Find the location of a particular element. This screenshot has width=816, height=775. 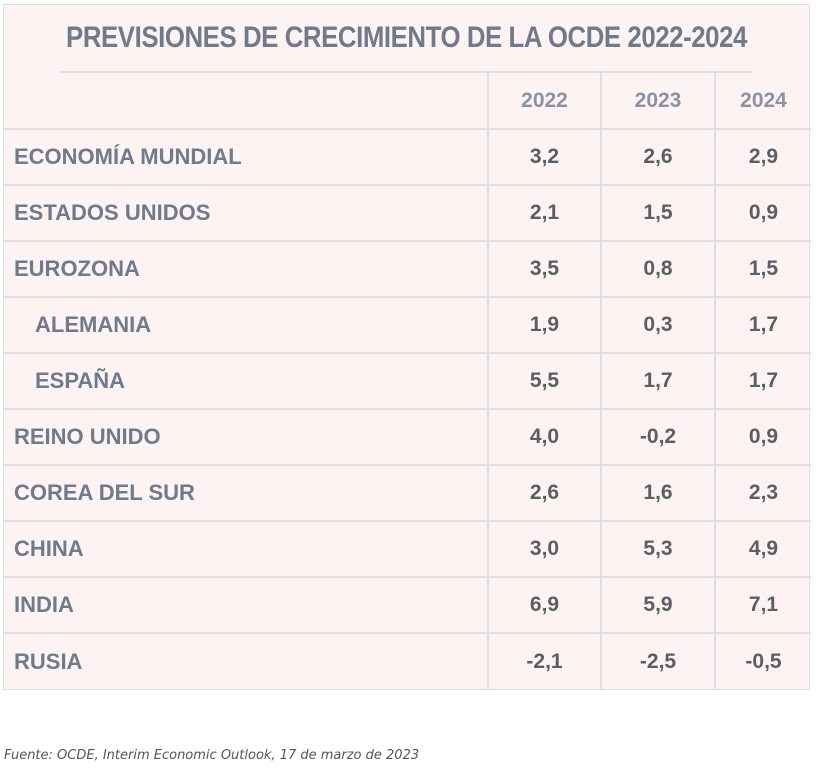

value-cell-2023: 1,5 is located at coordinates (658, 213).